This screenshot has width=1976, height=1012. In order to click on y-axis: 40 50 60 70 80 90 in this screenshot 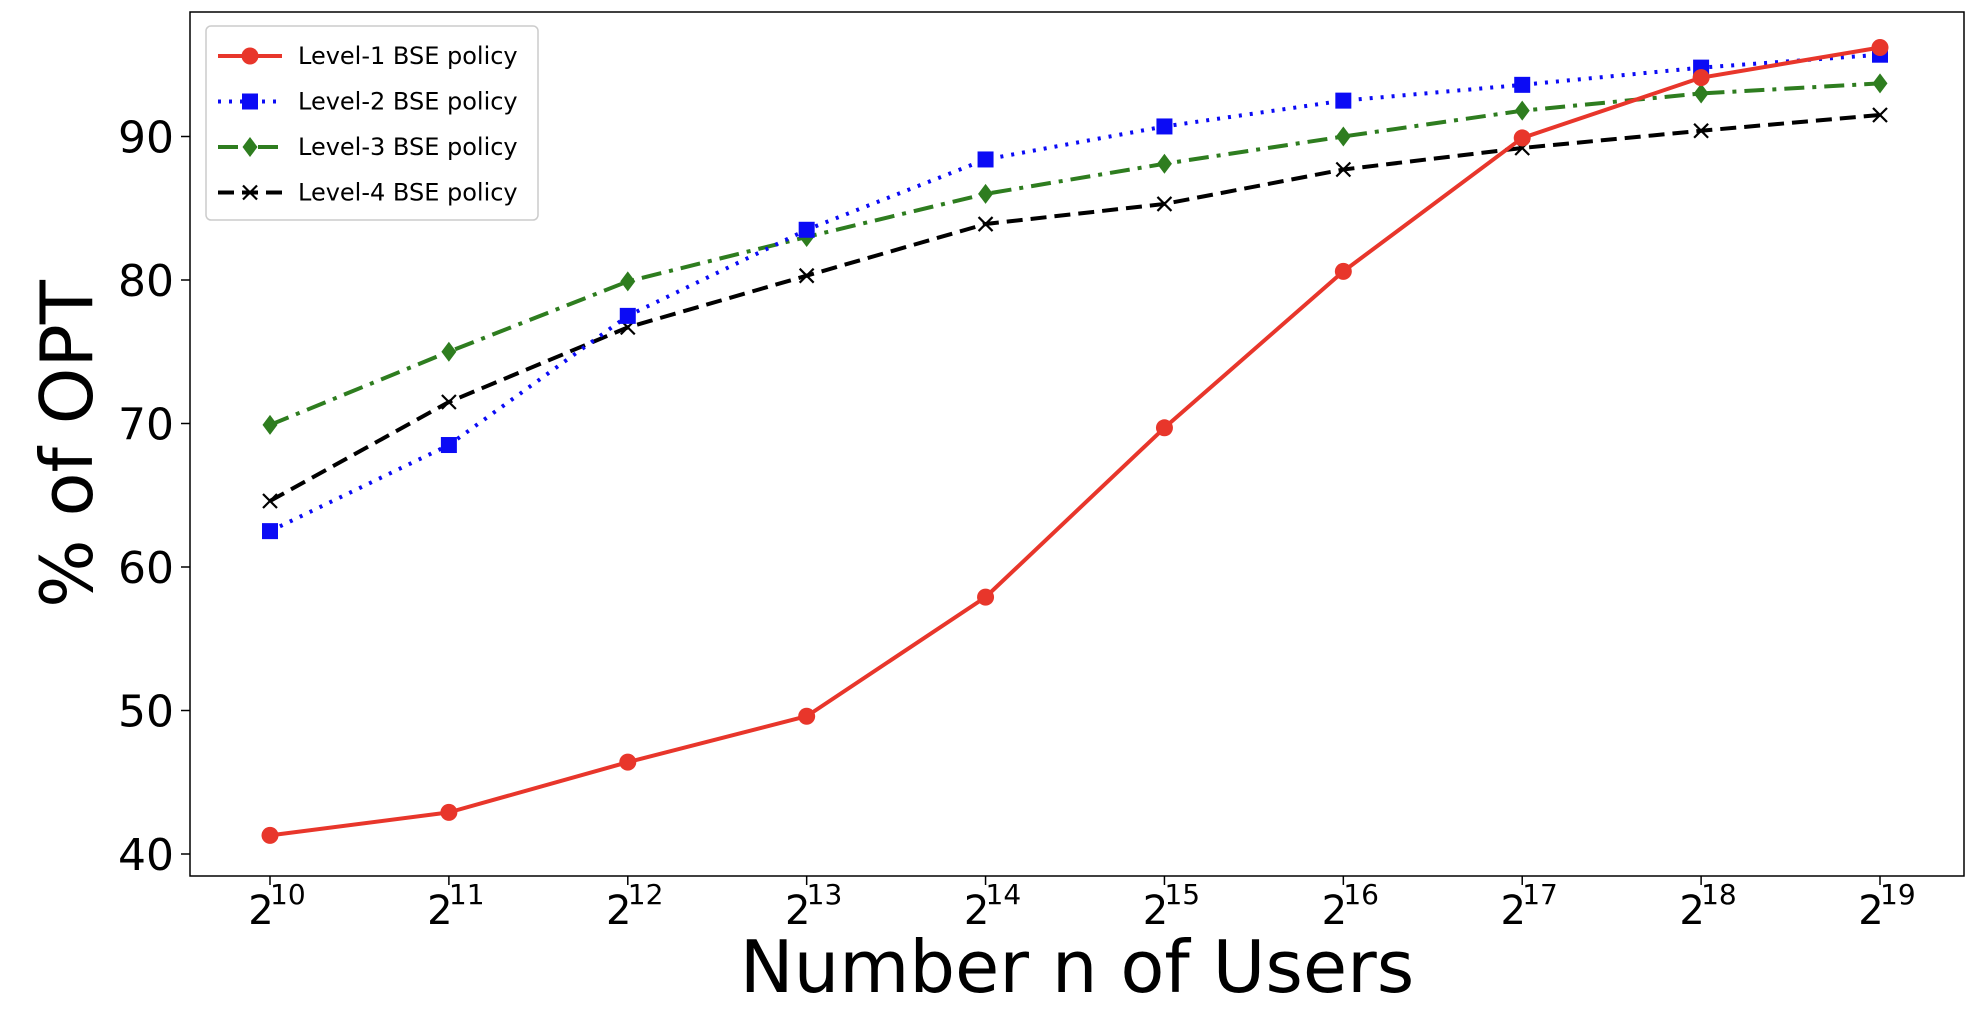, I will do `click(154, 497)`.